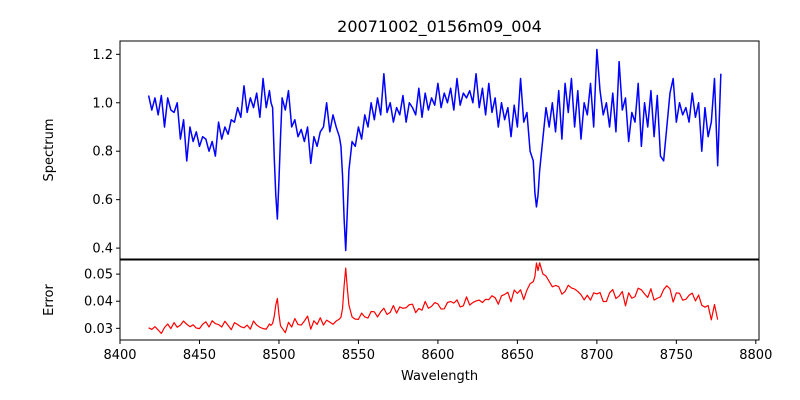 The height and width of the screenshot is (400, 800). Describe the element at coordinates (439, 27) in the screenshot. I see `chart-title: 20071002_0156m09_004` at that location.